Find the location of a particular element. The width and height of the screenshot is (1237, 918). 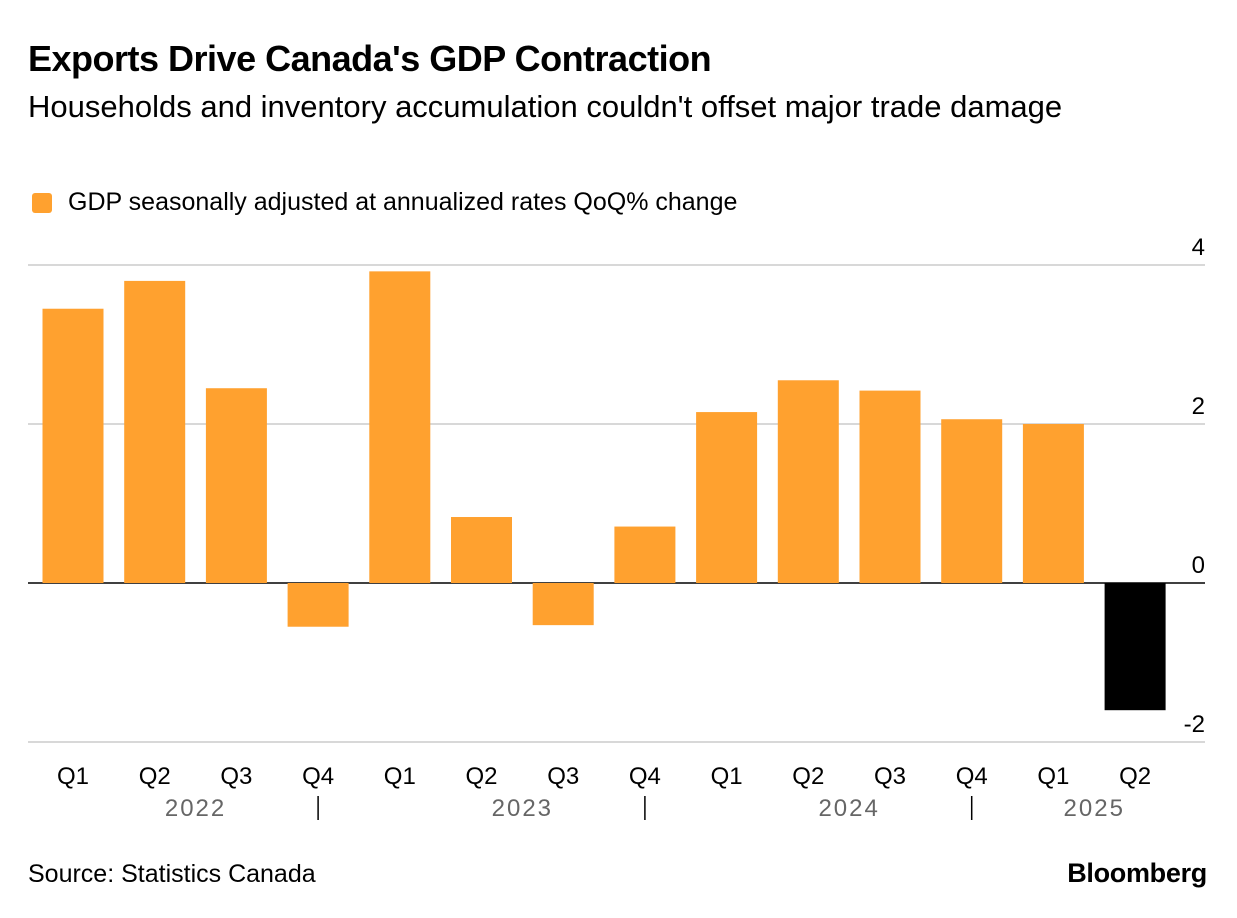

y-tick-label: 2 is located at coordinates (1198, 406).